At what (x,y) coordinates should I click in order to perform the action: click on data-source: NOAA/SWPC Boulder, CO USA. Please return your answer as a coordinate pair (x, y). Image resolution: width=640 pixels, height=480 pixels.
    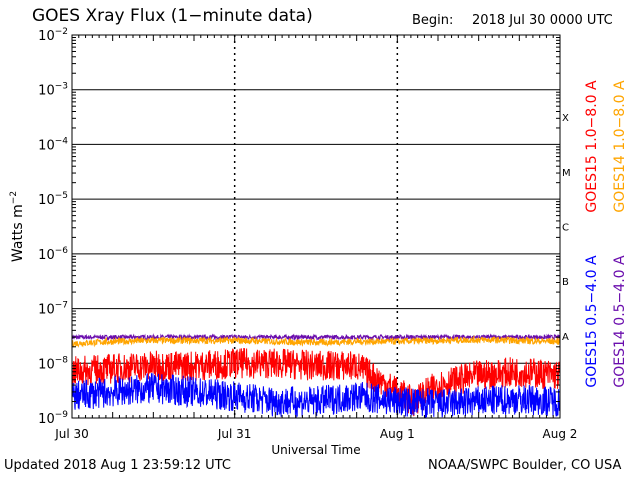
    Looking at the image, I should click on (525, 465).